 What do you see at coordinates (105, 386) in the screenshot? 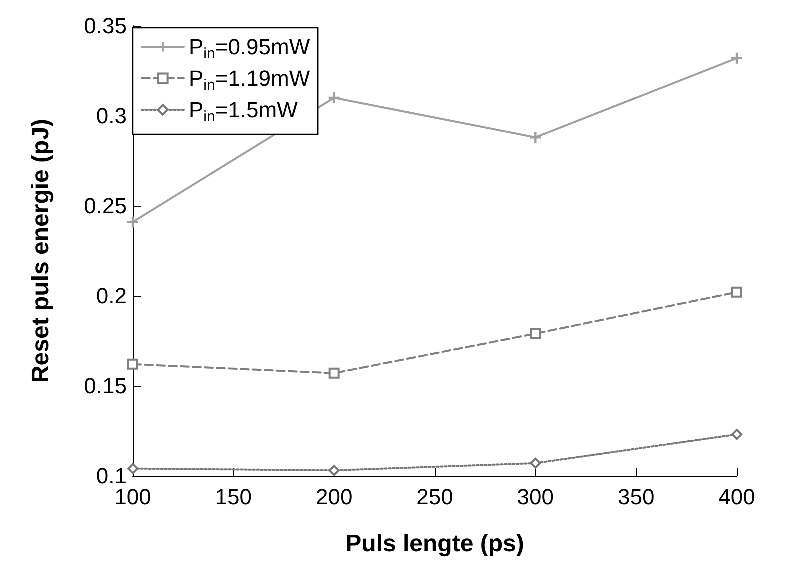
I see `y-tick-label: 0.15` at bounding box center [105, 386].